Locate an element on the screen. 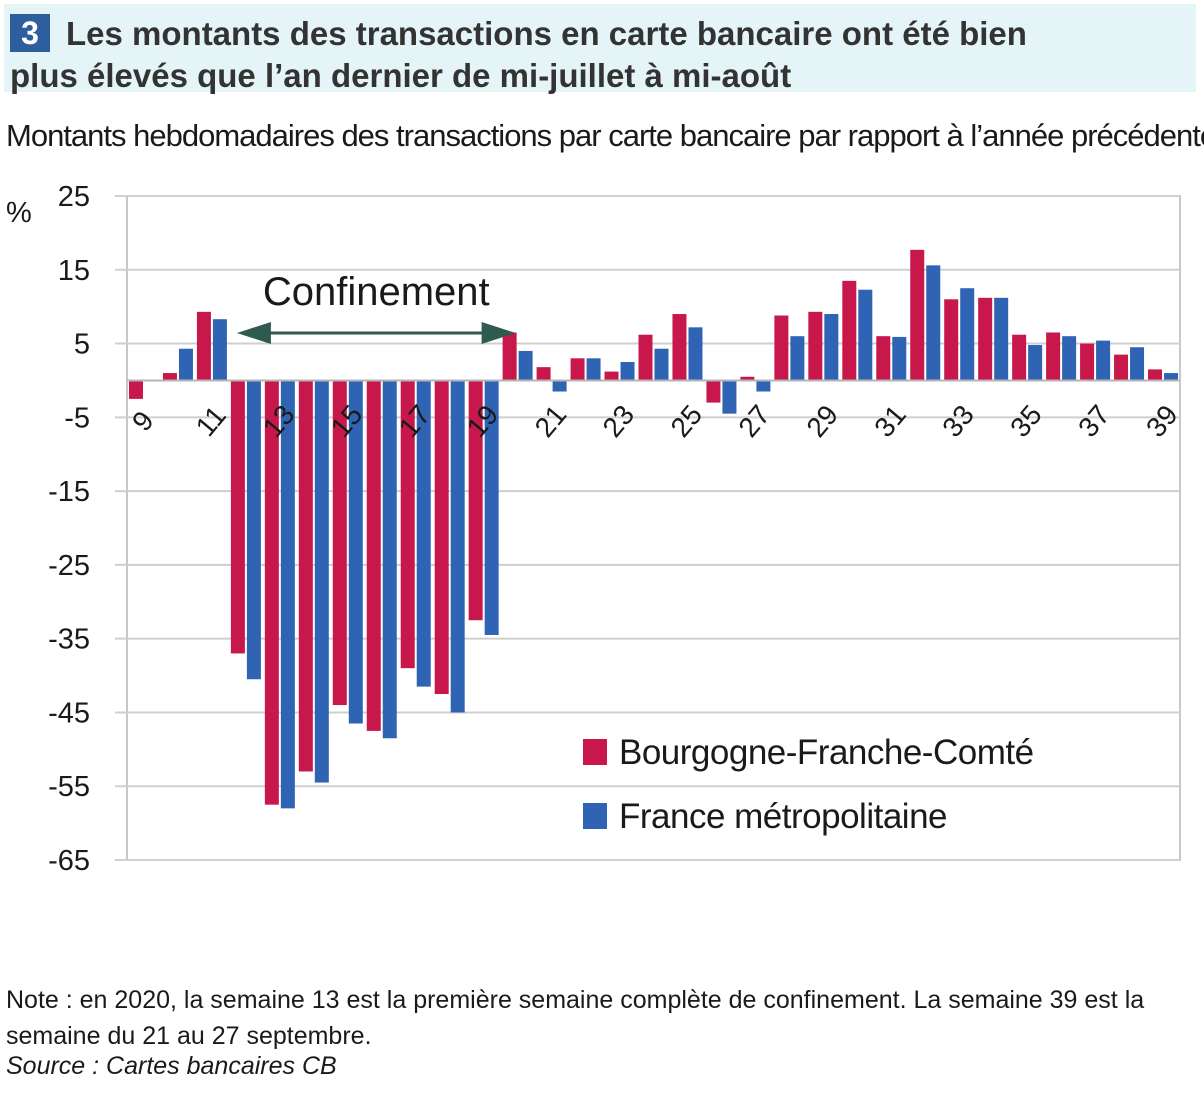 This screenshot has width=1204, height=1100. x-tick-label: 33 is located at coordinates (958, 421).